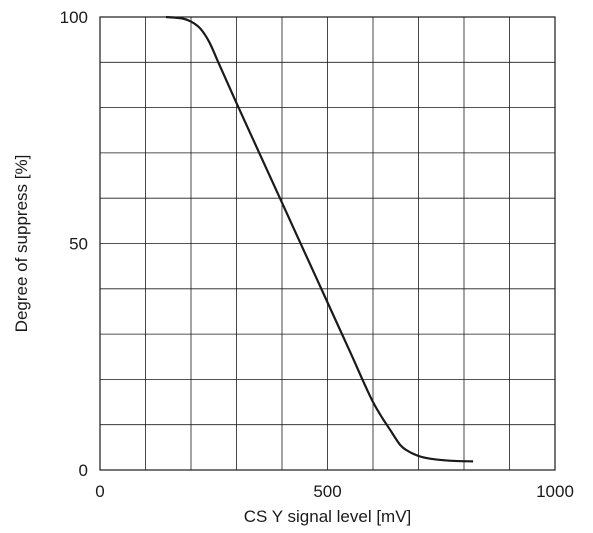 Image resolution: width=593 pixels, height=533 pixels. What do you see at coordinates (328, 516) in the screenshot?
I see `x-axis-label: CS Y signal level [mV]` at bounding box center [328, 516].